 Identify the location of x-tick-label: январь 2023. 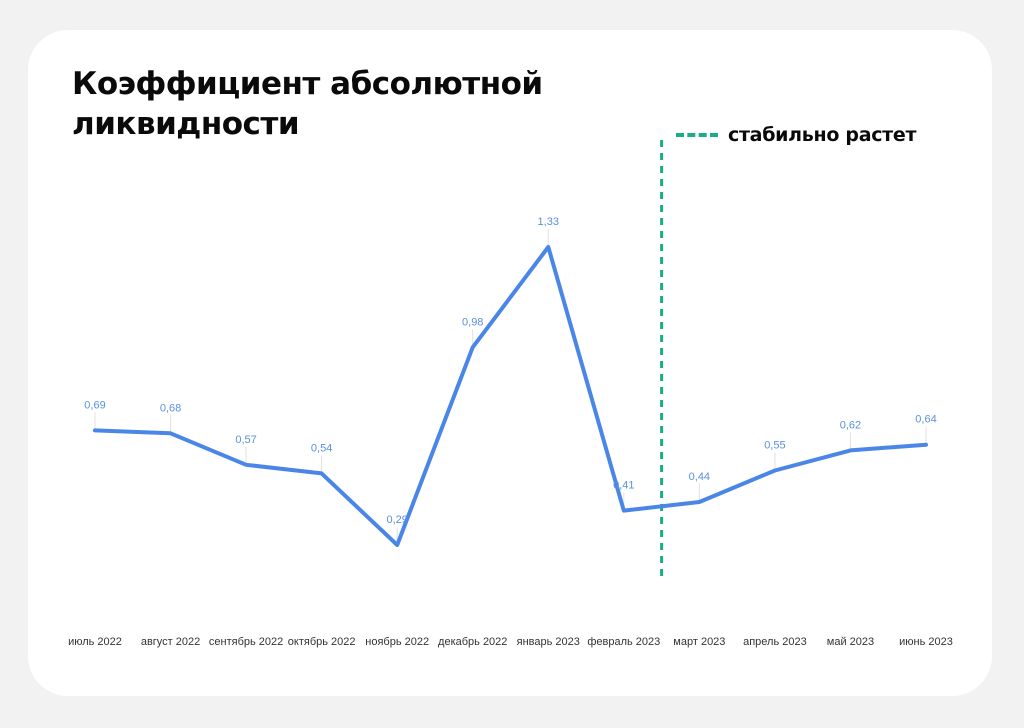
(548, 642).